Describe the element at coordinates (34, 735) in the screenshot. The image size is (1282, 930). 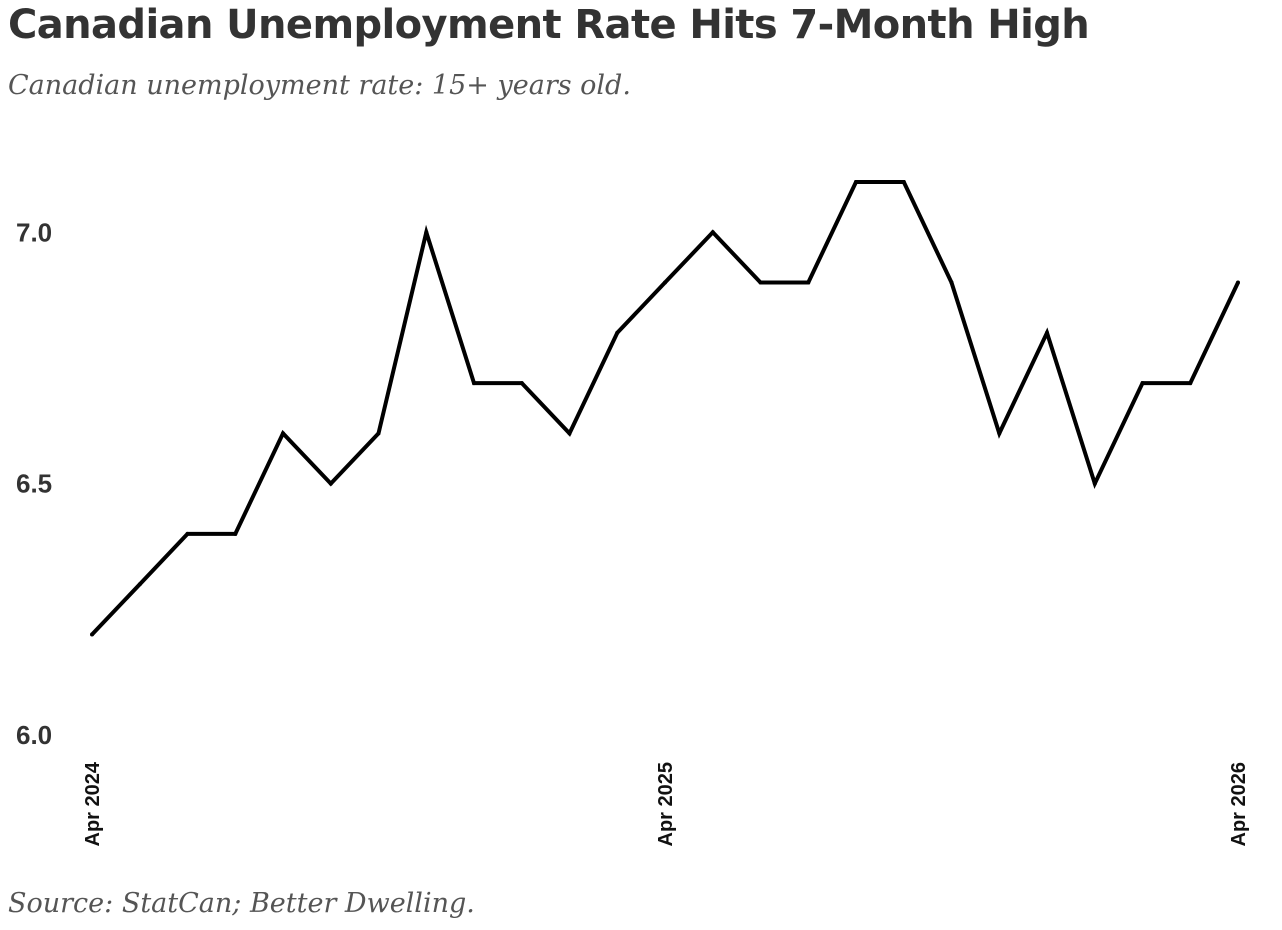
I see `y-tick-label: 6.0` at that location.